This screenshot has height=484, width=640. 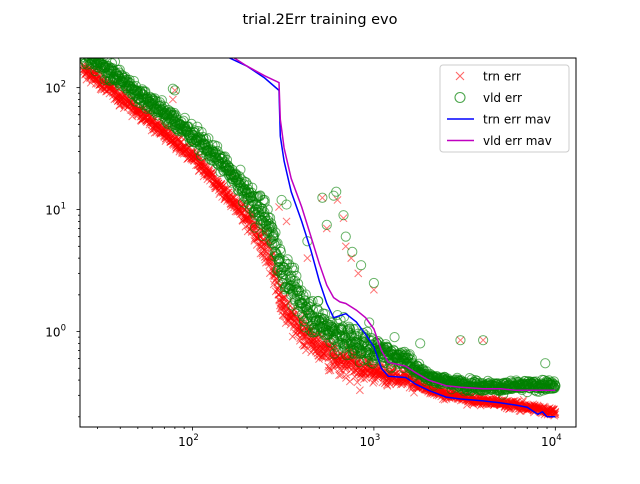 I want to click on legend-label: vld err mav, so click(x=517, y=141).